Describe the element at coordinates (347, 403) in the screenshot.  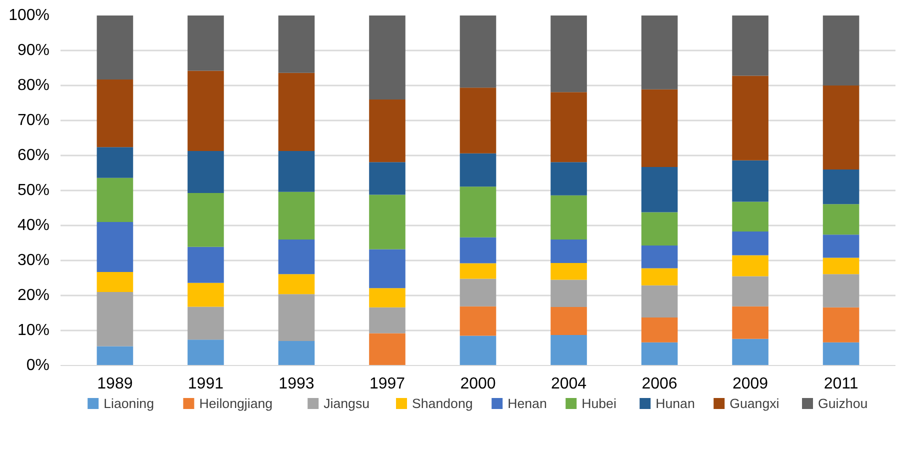
I see `legend-label: Jiangsu` at that location.